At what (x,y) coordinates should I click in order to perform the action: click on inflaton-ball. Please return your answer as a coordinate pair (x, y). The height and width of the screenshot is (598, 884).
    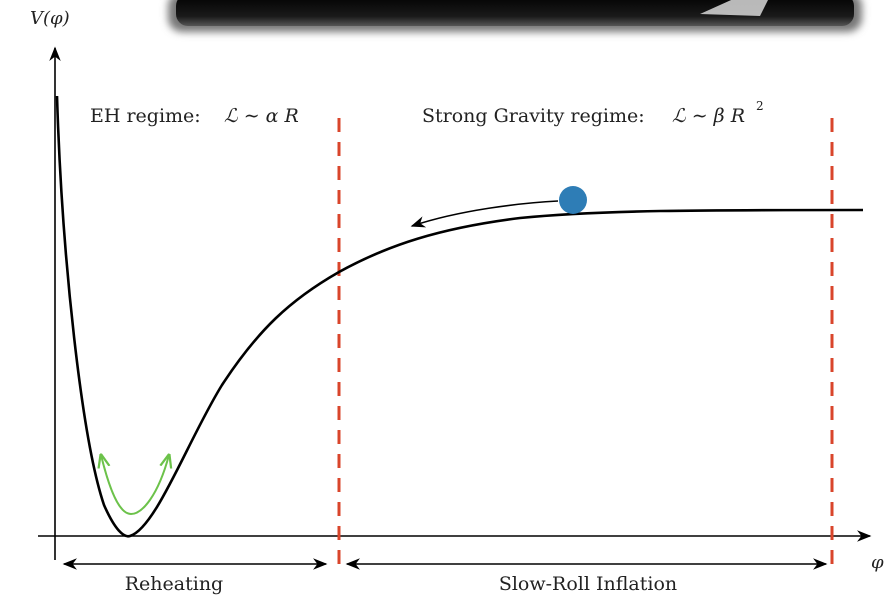
    Looking at the image, I should click on (573, 200).